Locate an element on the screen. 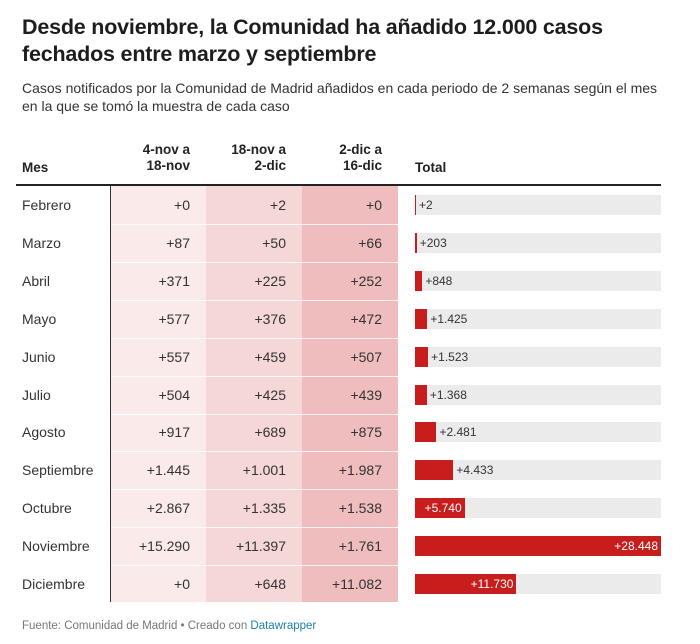 This screenshot has height=644, width=700. month-label: Noviembre is located at coordinates (56, 546).